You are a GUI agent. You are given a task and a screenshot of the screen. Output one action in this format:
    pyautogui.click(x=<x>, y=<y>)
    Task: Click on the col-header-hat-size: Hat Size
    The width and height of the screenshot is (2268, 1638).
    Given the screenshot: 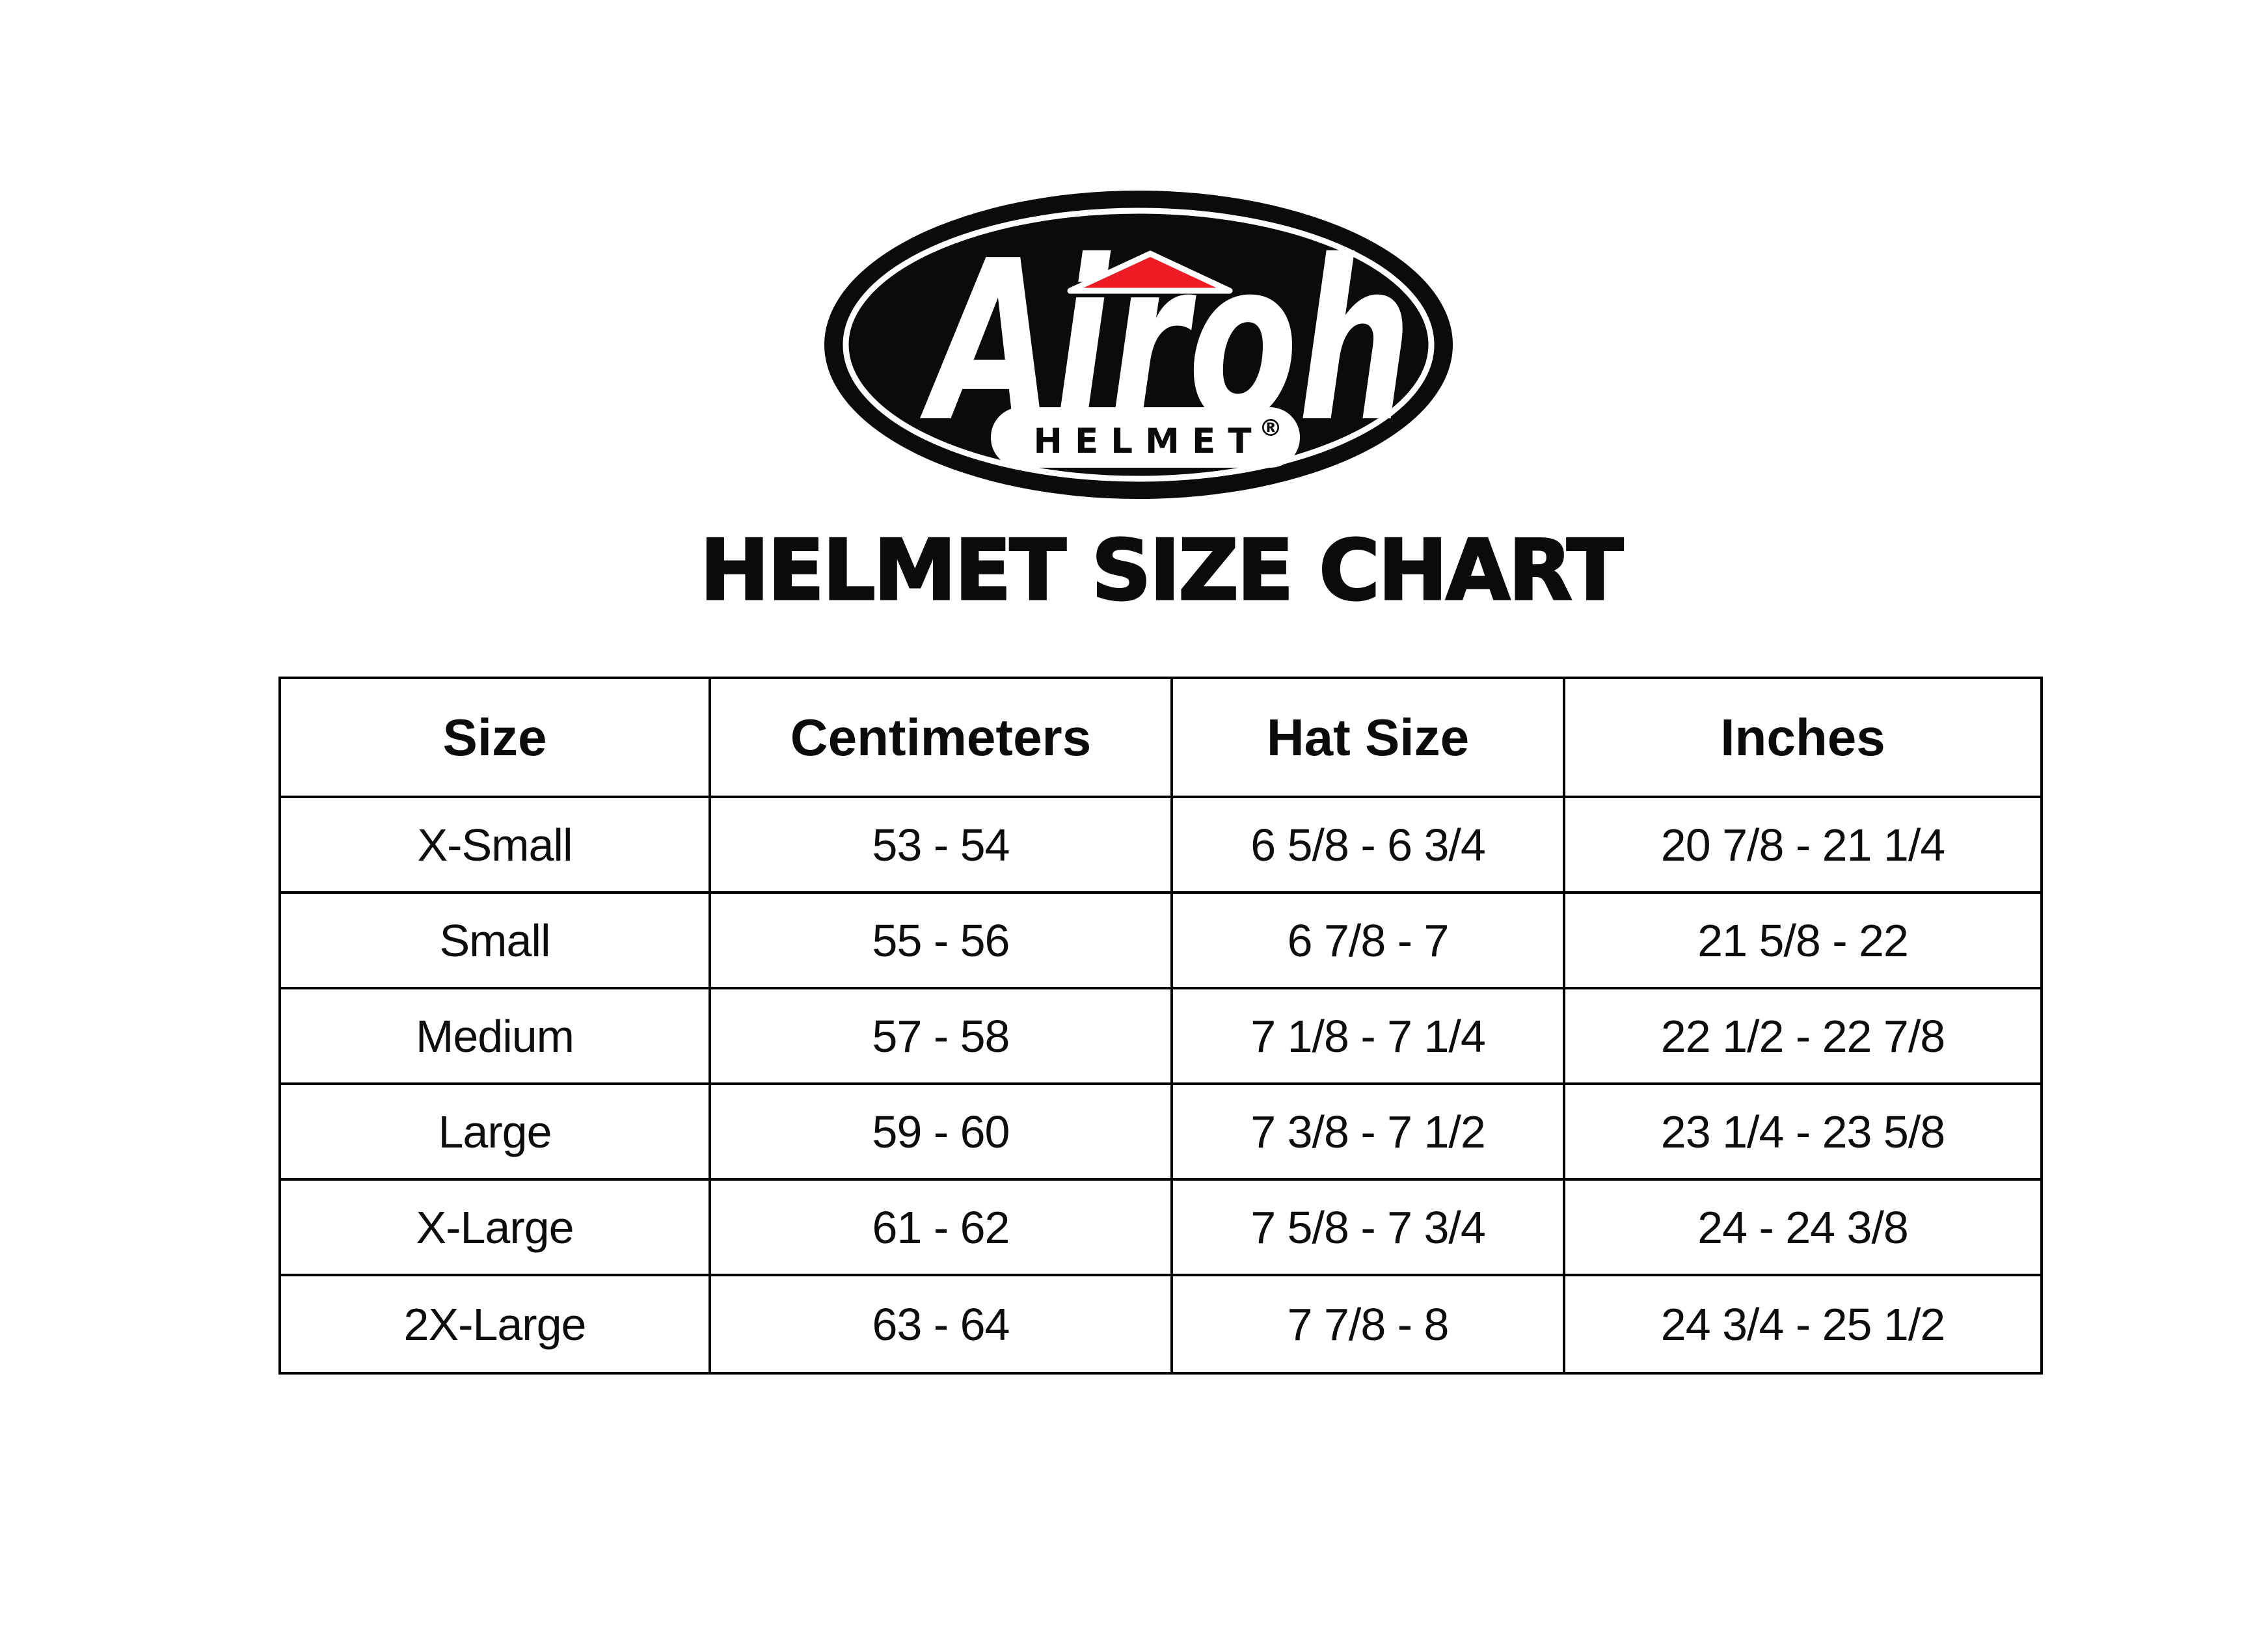 What is the action you would take?
    pyautogui.click(x=1369, y=738)
    